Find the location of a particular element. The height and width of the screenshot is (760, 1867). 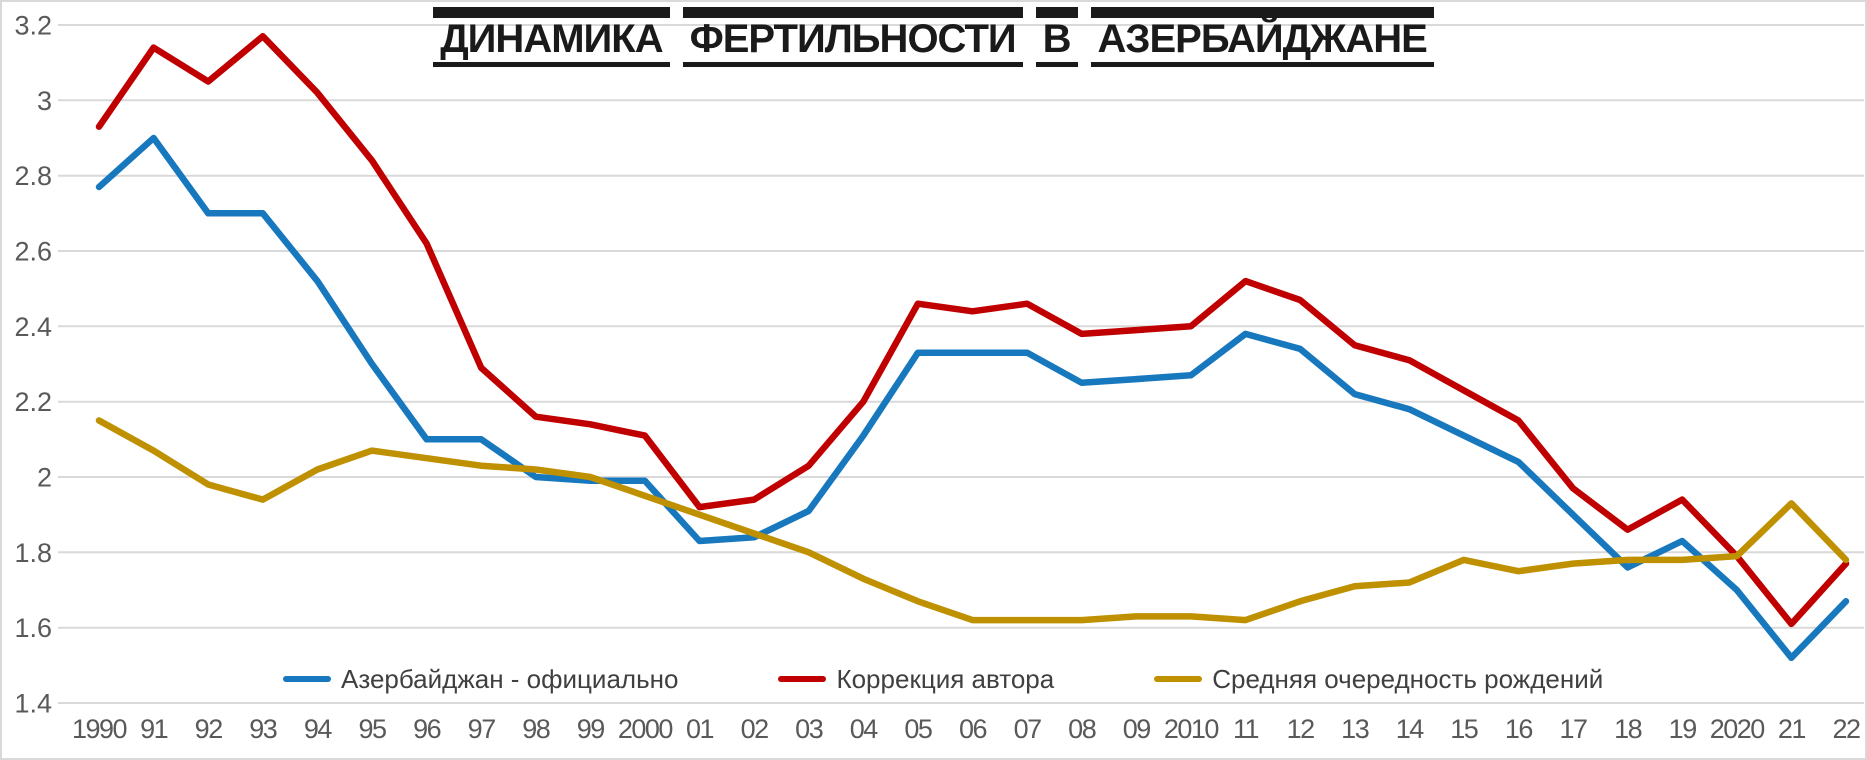

x-axis-label: 98 is located at coordinates (536, 729).